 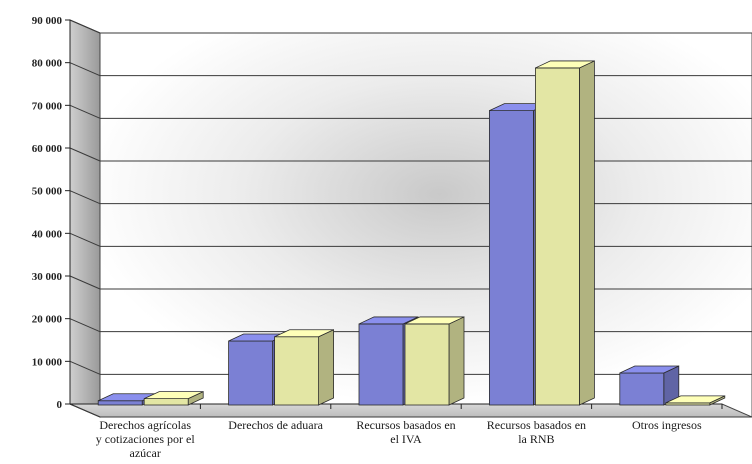 I want to click on y-tick-label: 70 000, so click(x=47, y=106).